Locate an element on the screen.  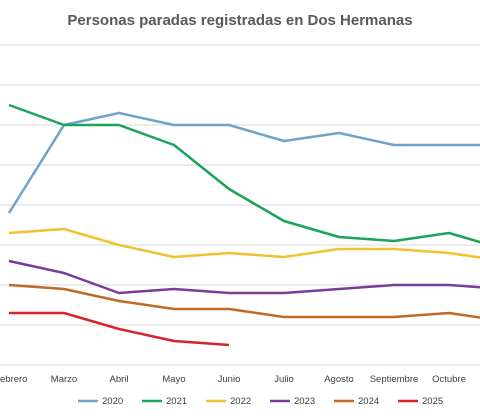
legend: 2020 2021 2022 2023 2024 2025 is located at coordinates (260, 401).